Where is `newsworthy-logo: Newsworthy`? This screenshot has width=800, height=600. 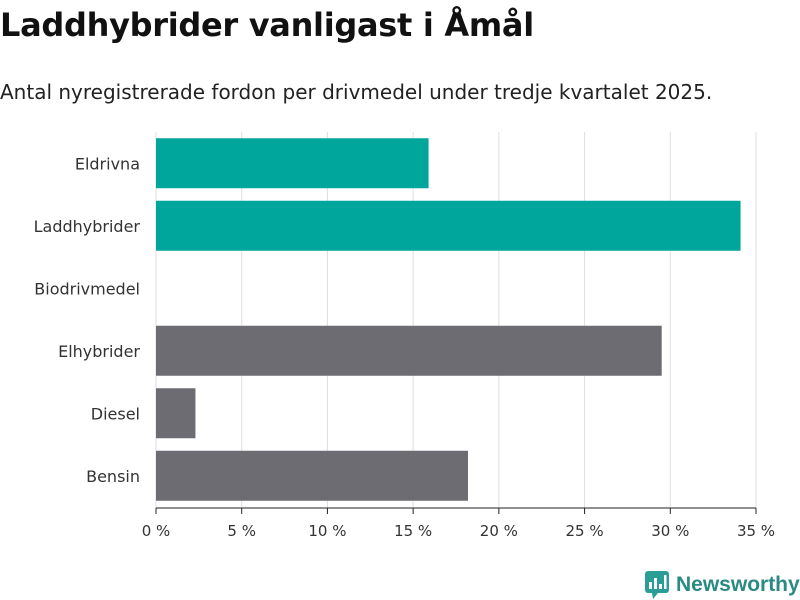 newsworthy-logo: Newsworthy is located at coordinates (722, 585).